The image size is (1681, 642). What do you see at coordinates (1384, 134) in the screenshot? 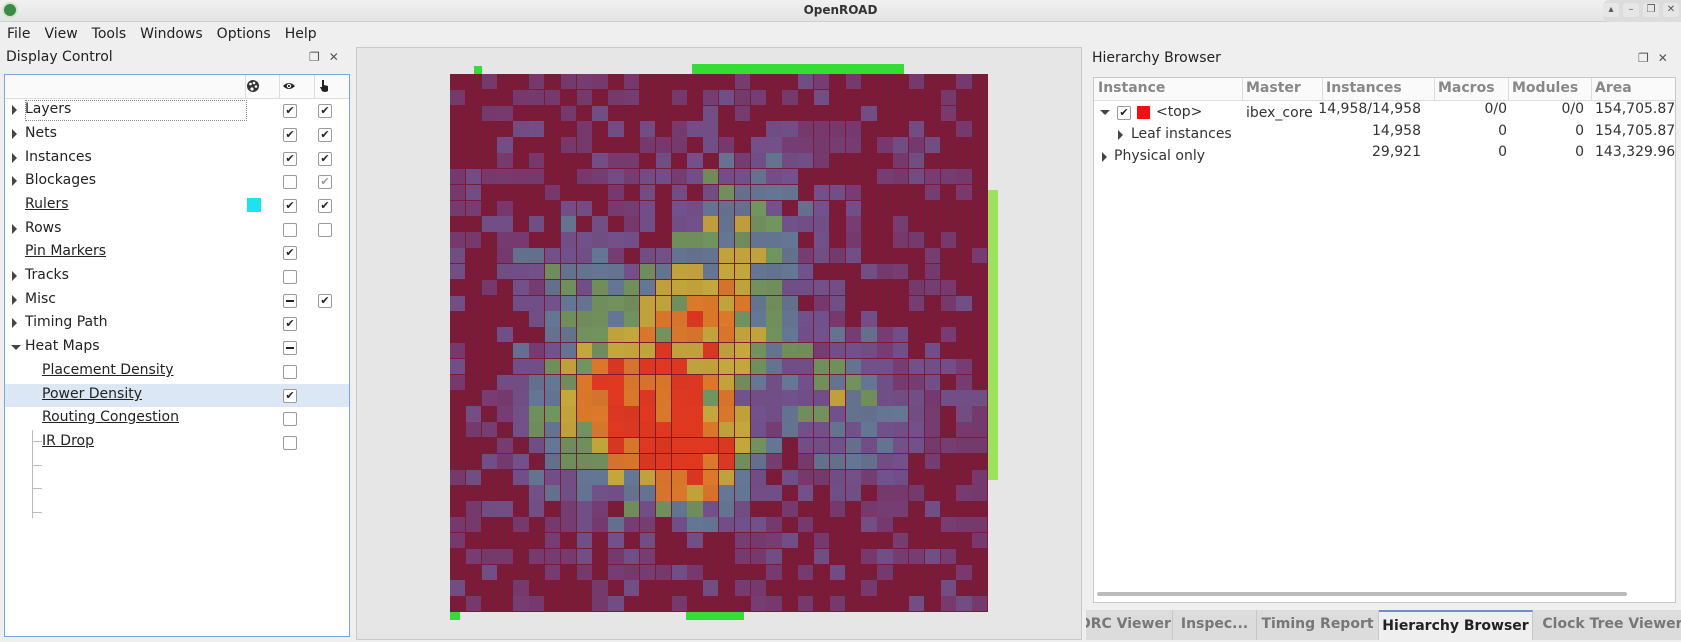
I see `hierarchy-row-leaf-instances: Leaf instances 14,958 0 0 154,705.87` at bounding box center [1384, 134].